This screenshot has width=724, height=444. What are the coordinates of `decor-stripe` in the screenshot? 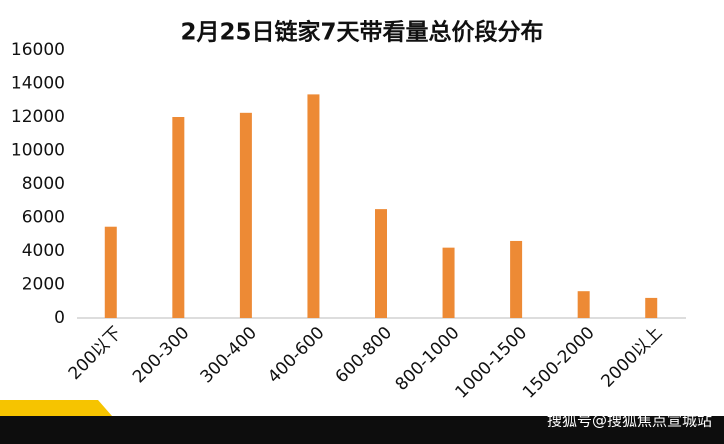 It's located at (56, 408).